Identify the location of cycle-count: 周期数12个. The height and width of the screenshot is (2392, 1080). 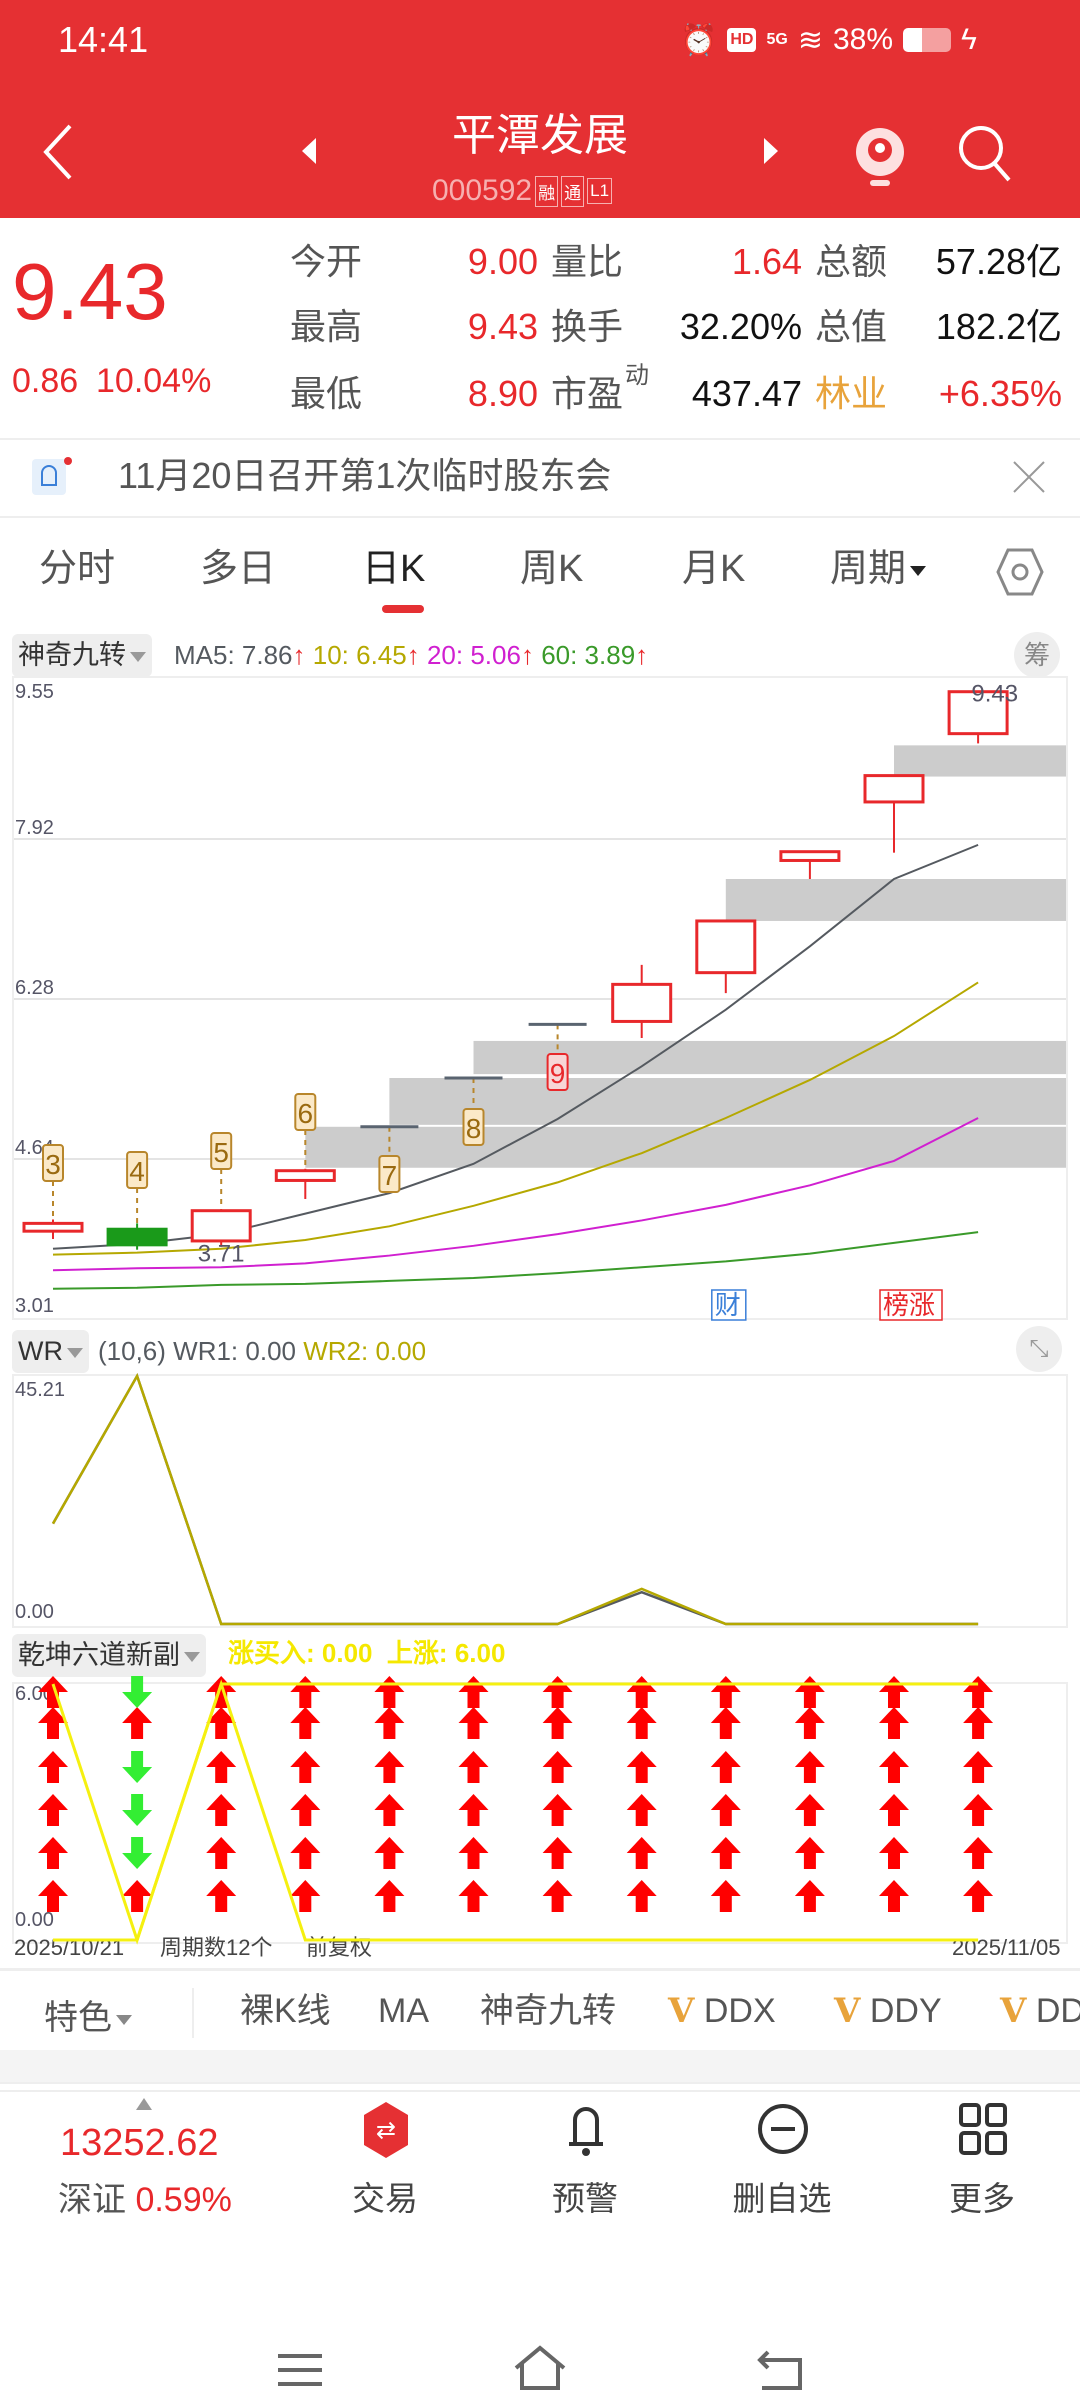
(216, 1947).